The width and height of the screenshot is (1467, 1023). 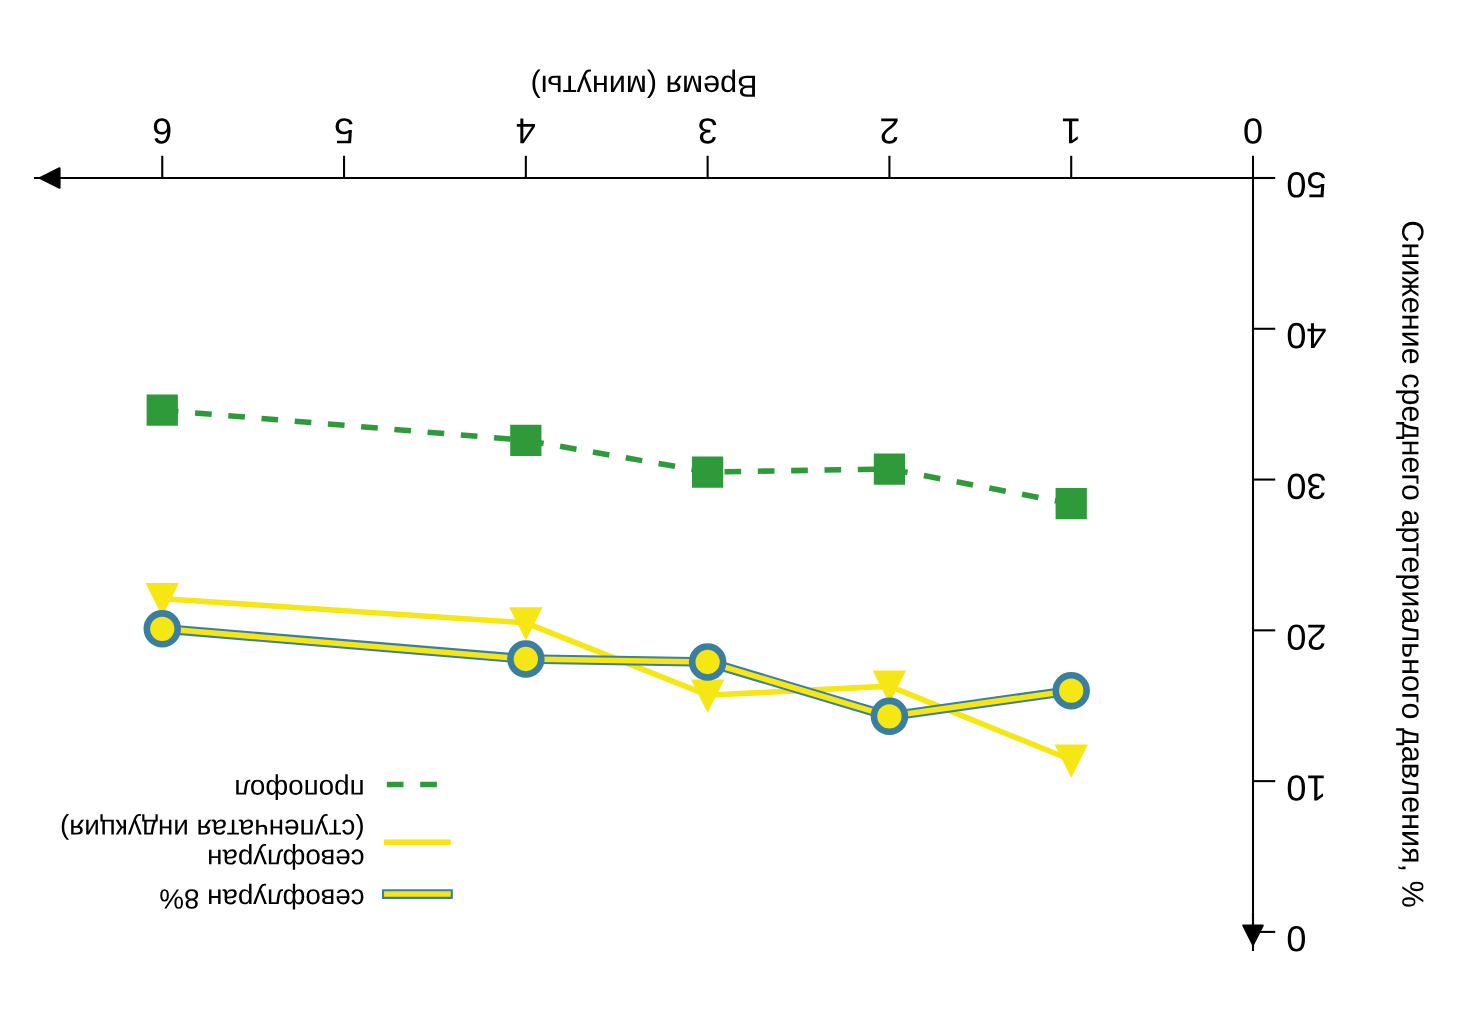 I want to click on y-tick-label: 20, so click(x=1306, y=637).